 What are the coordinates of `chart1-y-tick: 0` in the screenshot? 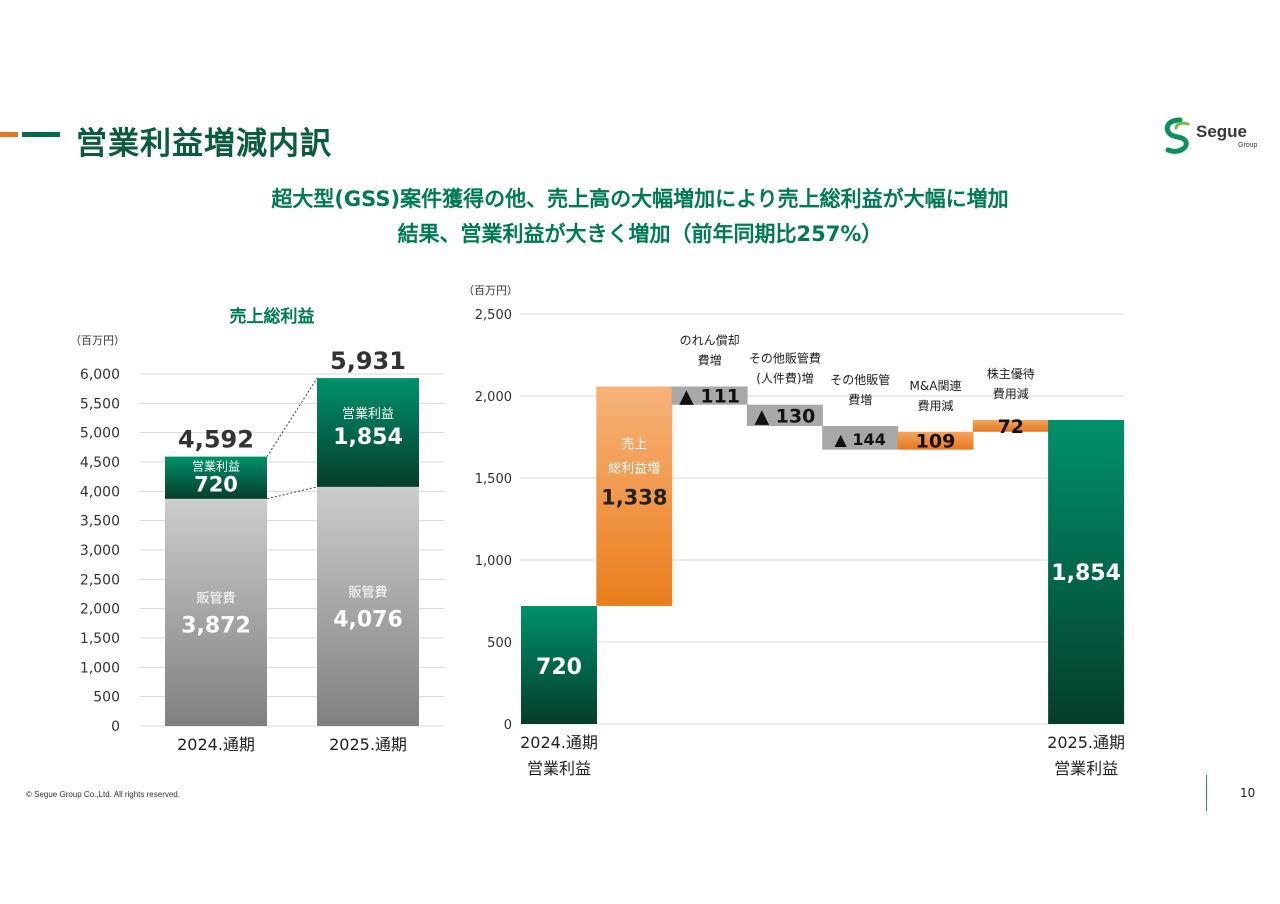 It's located at (115, 727).